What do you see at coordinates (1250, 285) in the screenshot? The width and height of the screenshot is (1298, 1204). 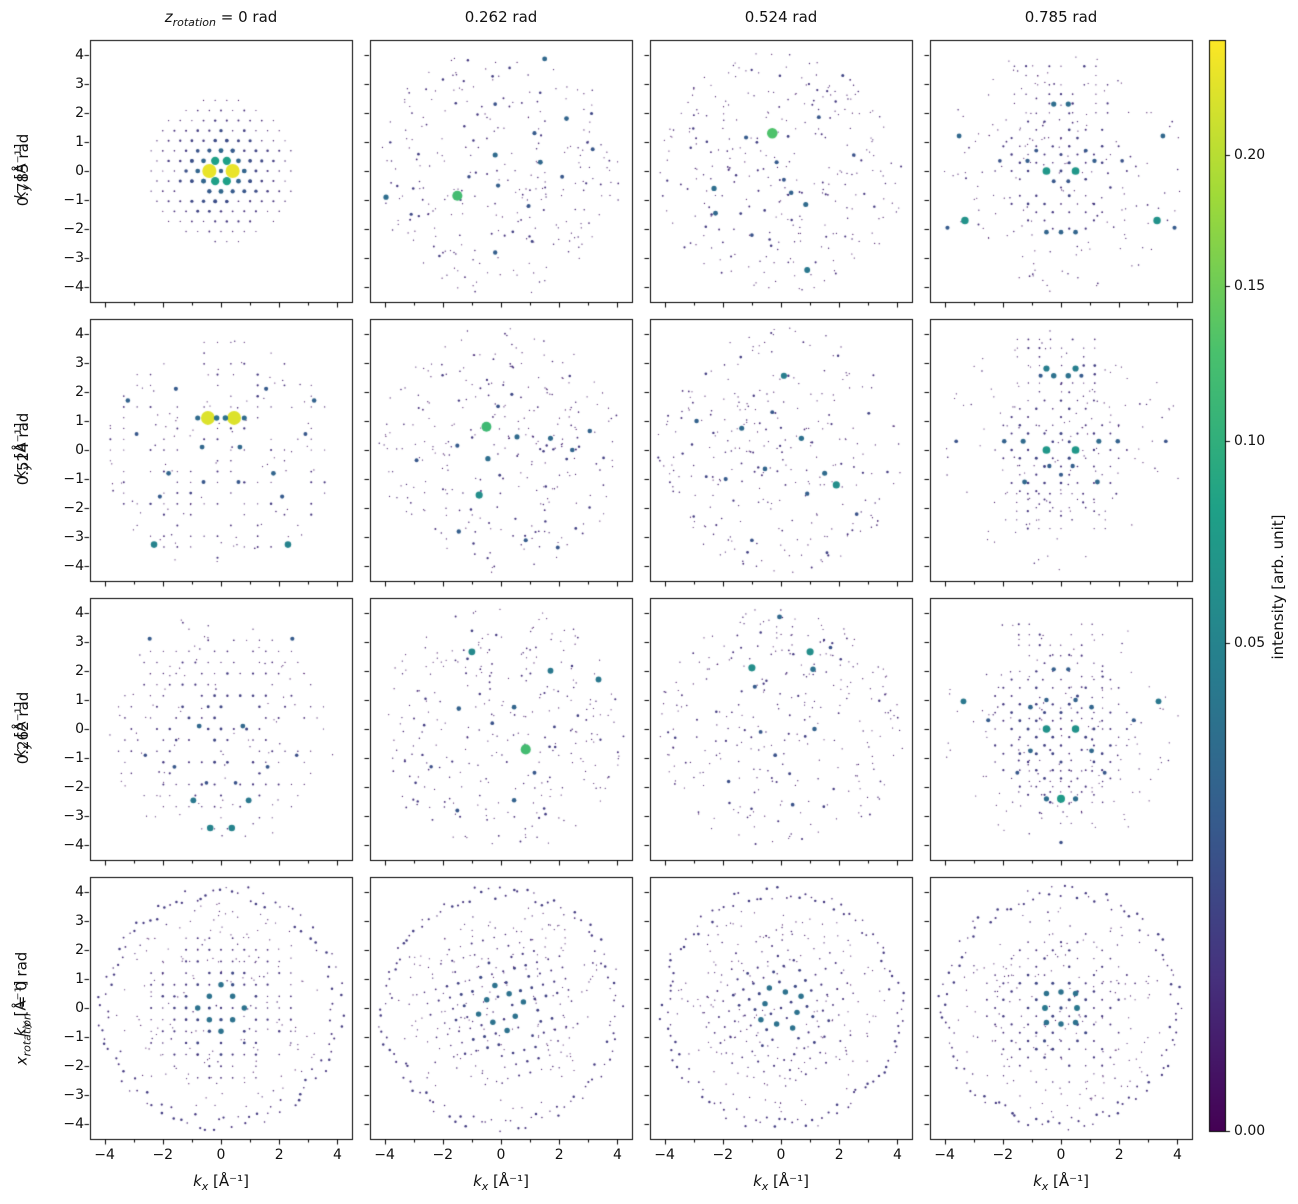 I see `colorbar-tick-label: 0.15` at bounding box center [1250, 285].